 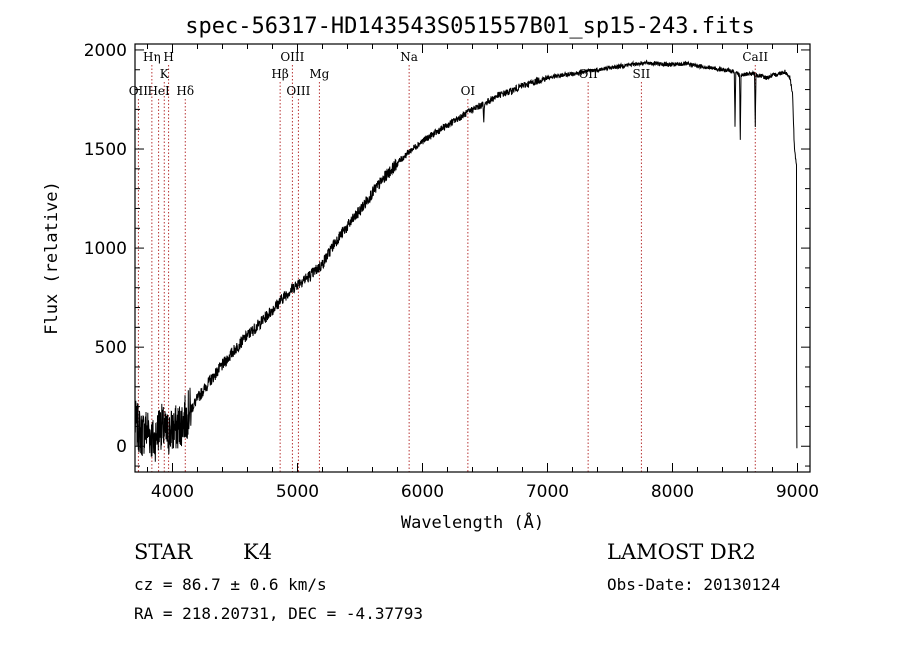 What do you see at coordinates (165, 74) in the screenshot?
I see `line-marker-label: K` at bounding box center [165, 74].